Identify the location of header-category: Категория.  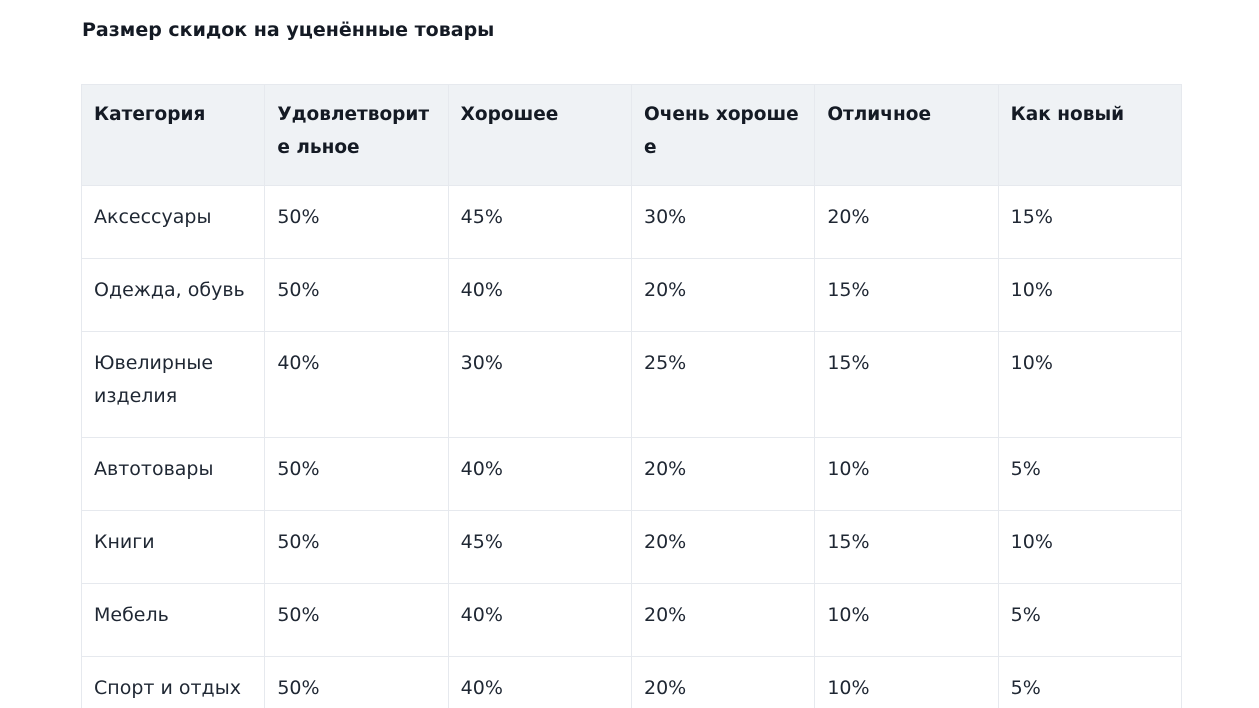
(173, 135).